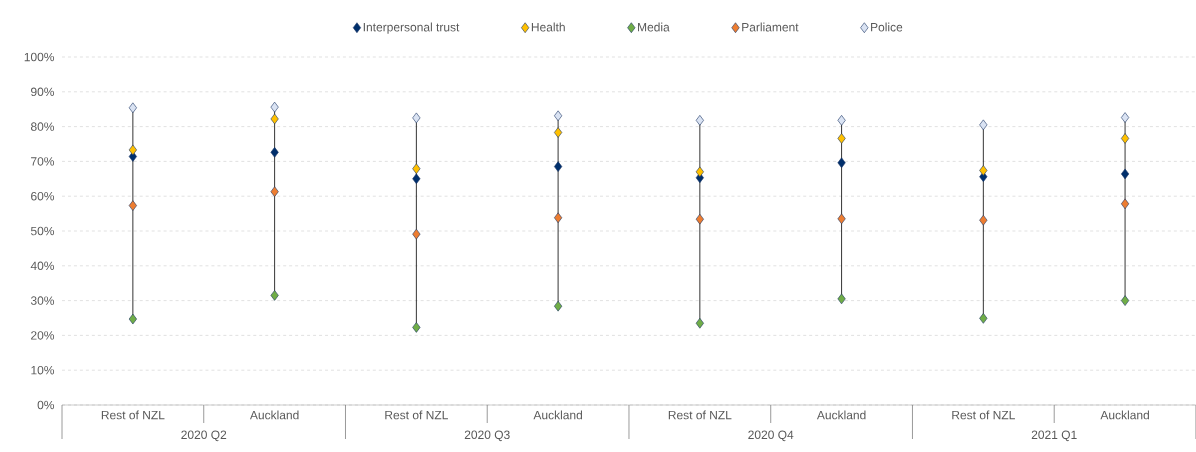 The height and width of the screenshot is (452, 1196). Describe the element at coordinates (43, 335) in the screenshot. I see `y-tick-label: 20%` at that location.